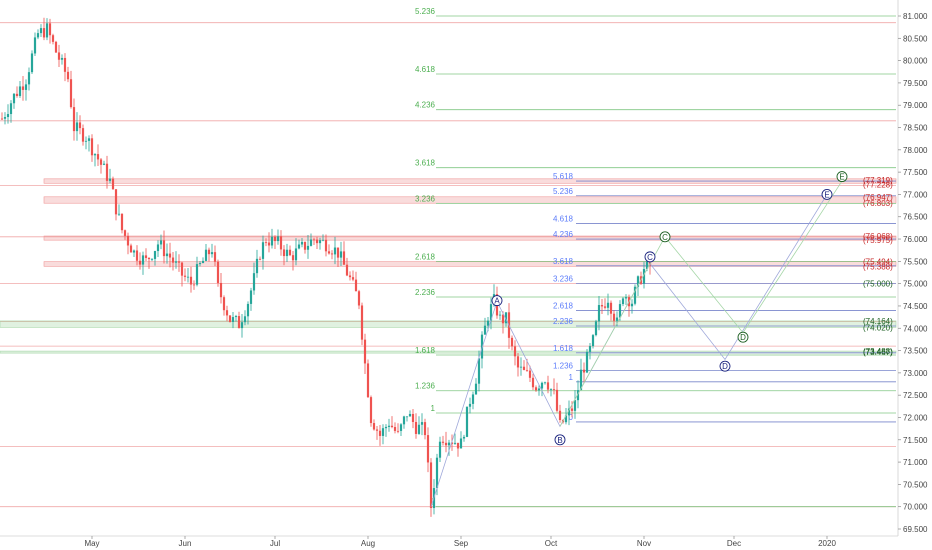  I want to click on price-tick-label: 76.000, so click(915, 239).